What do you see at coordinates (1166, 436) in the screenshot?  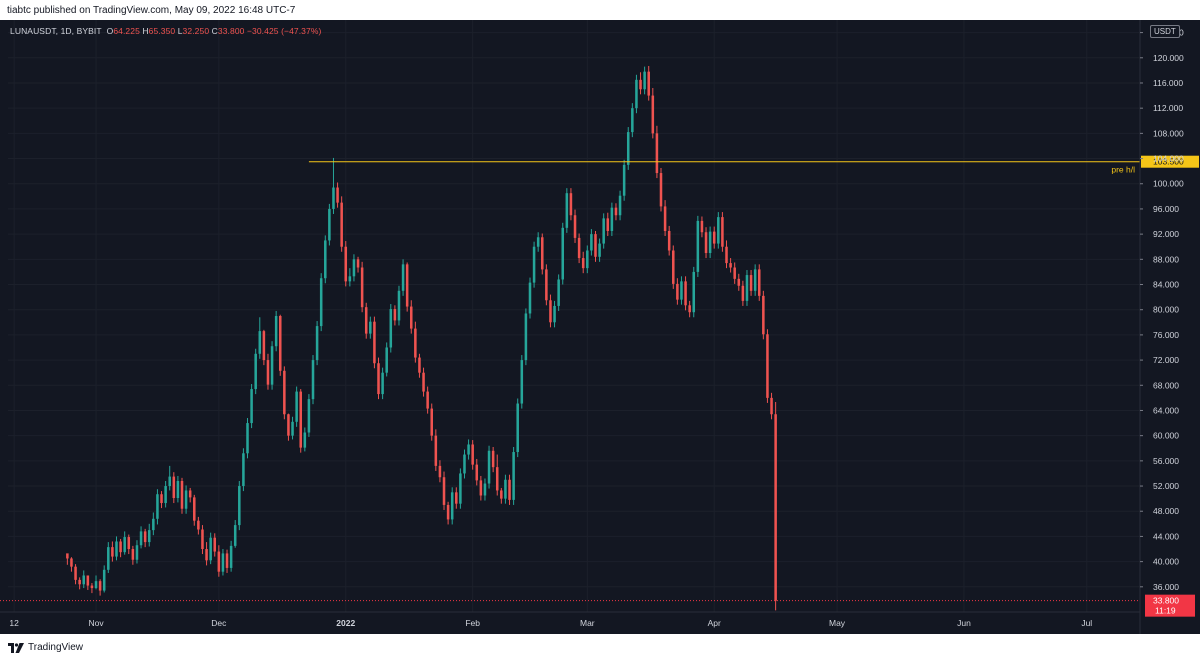 I see `y-tick-label: 60.000` at bounding box center [1166, 436].